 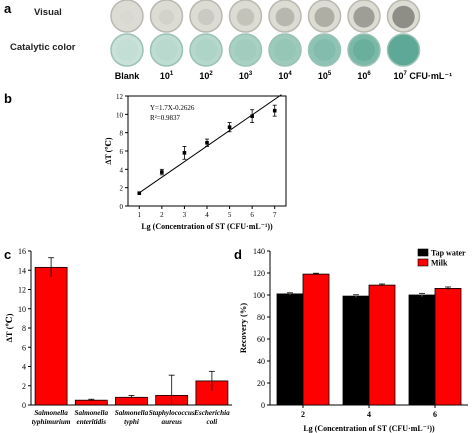 I want to click on concentration-exponent: 1, so click(x=171, y=74).